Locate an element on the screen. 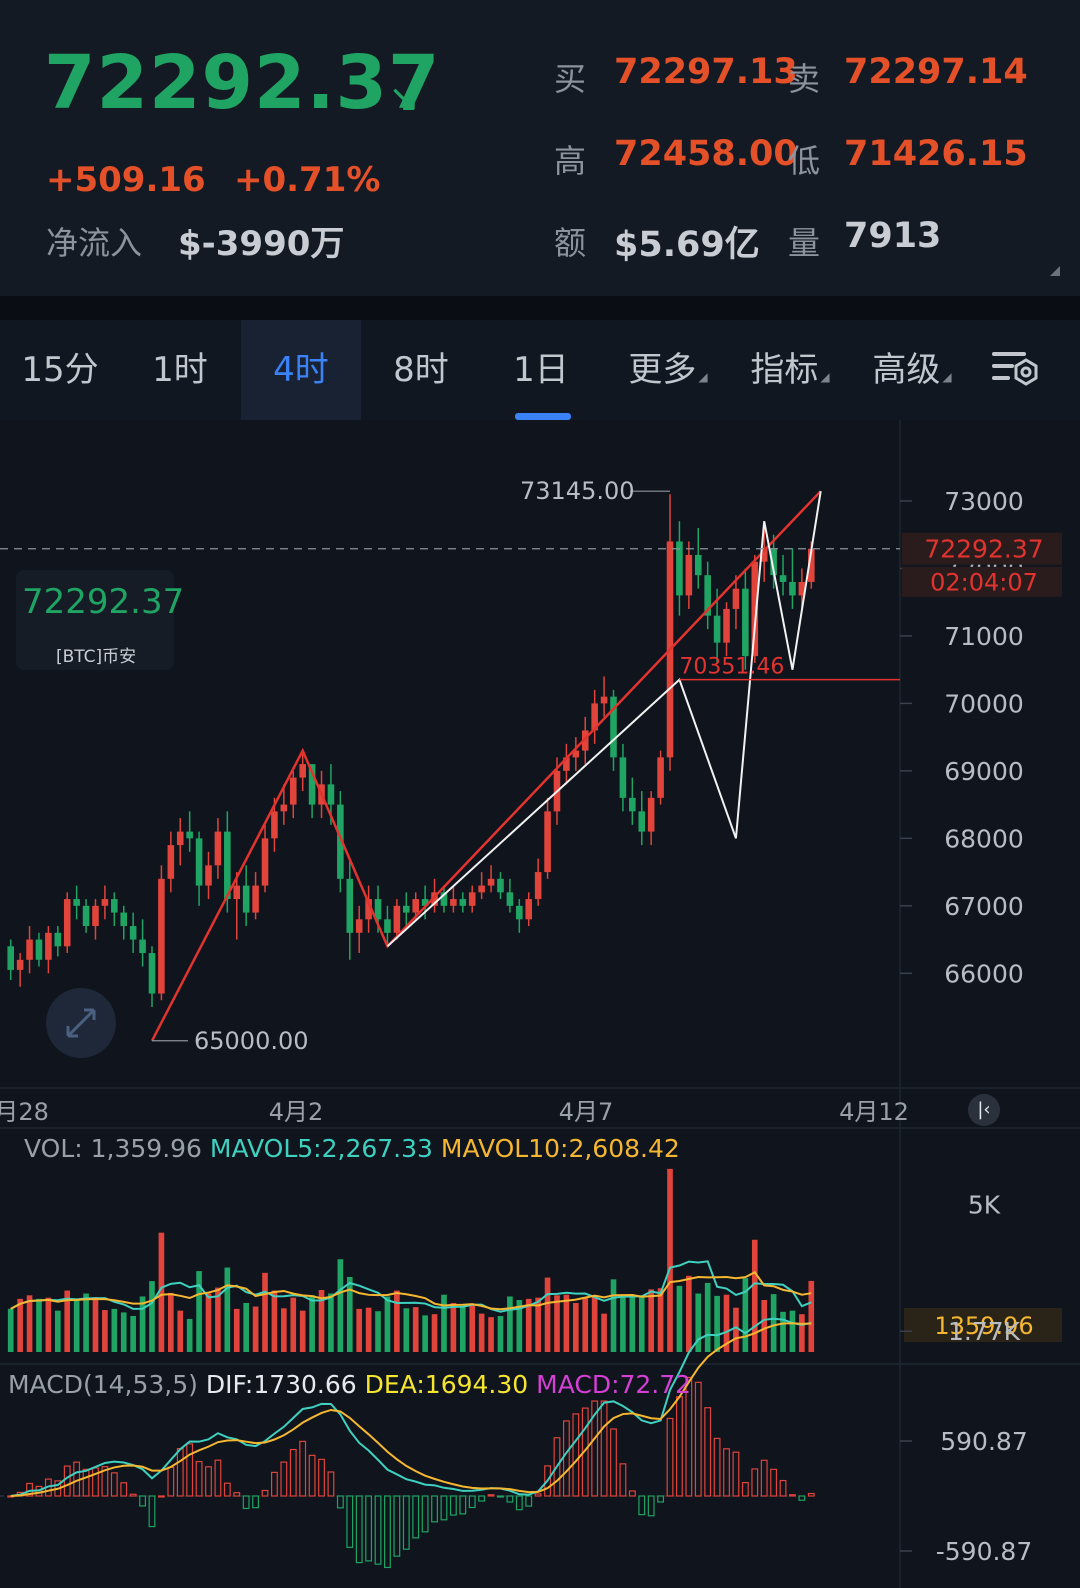 The width and height of the screenshot is (1080, 1588). level-label: 70351.46 is located at coordinates (731, 667).